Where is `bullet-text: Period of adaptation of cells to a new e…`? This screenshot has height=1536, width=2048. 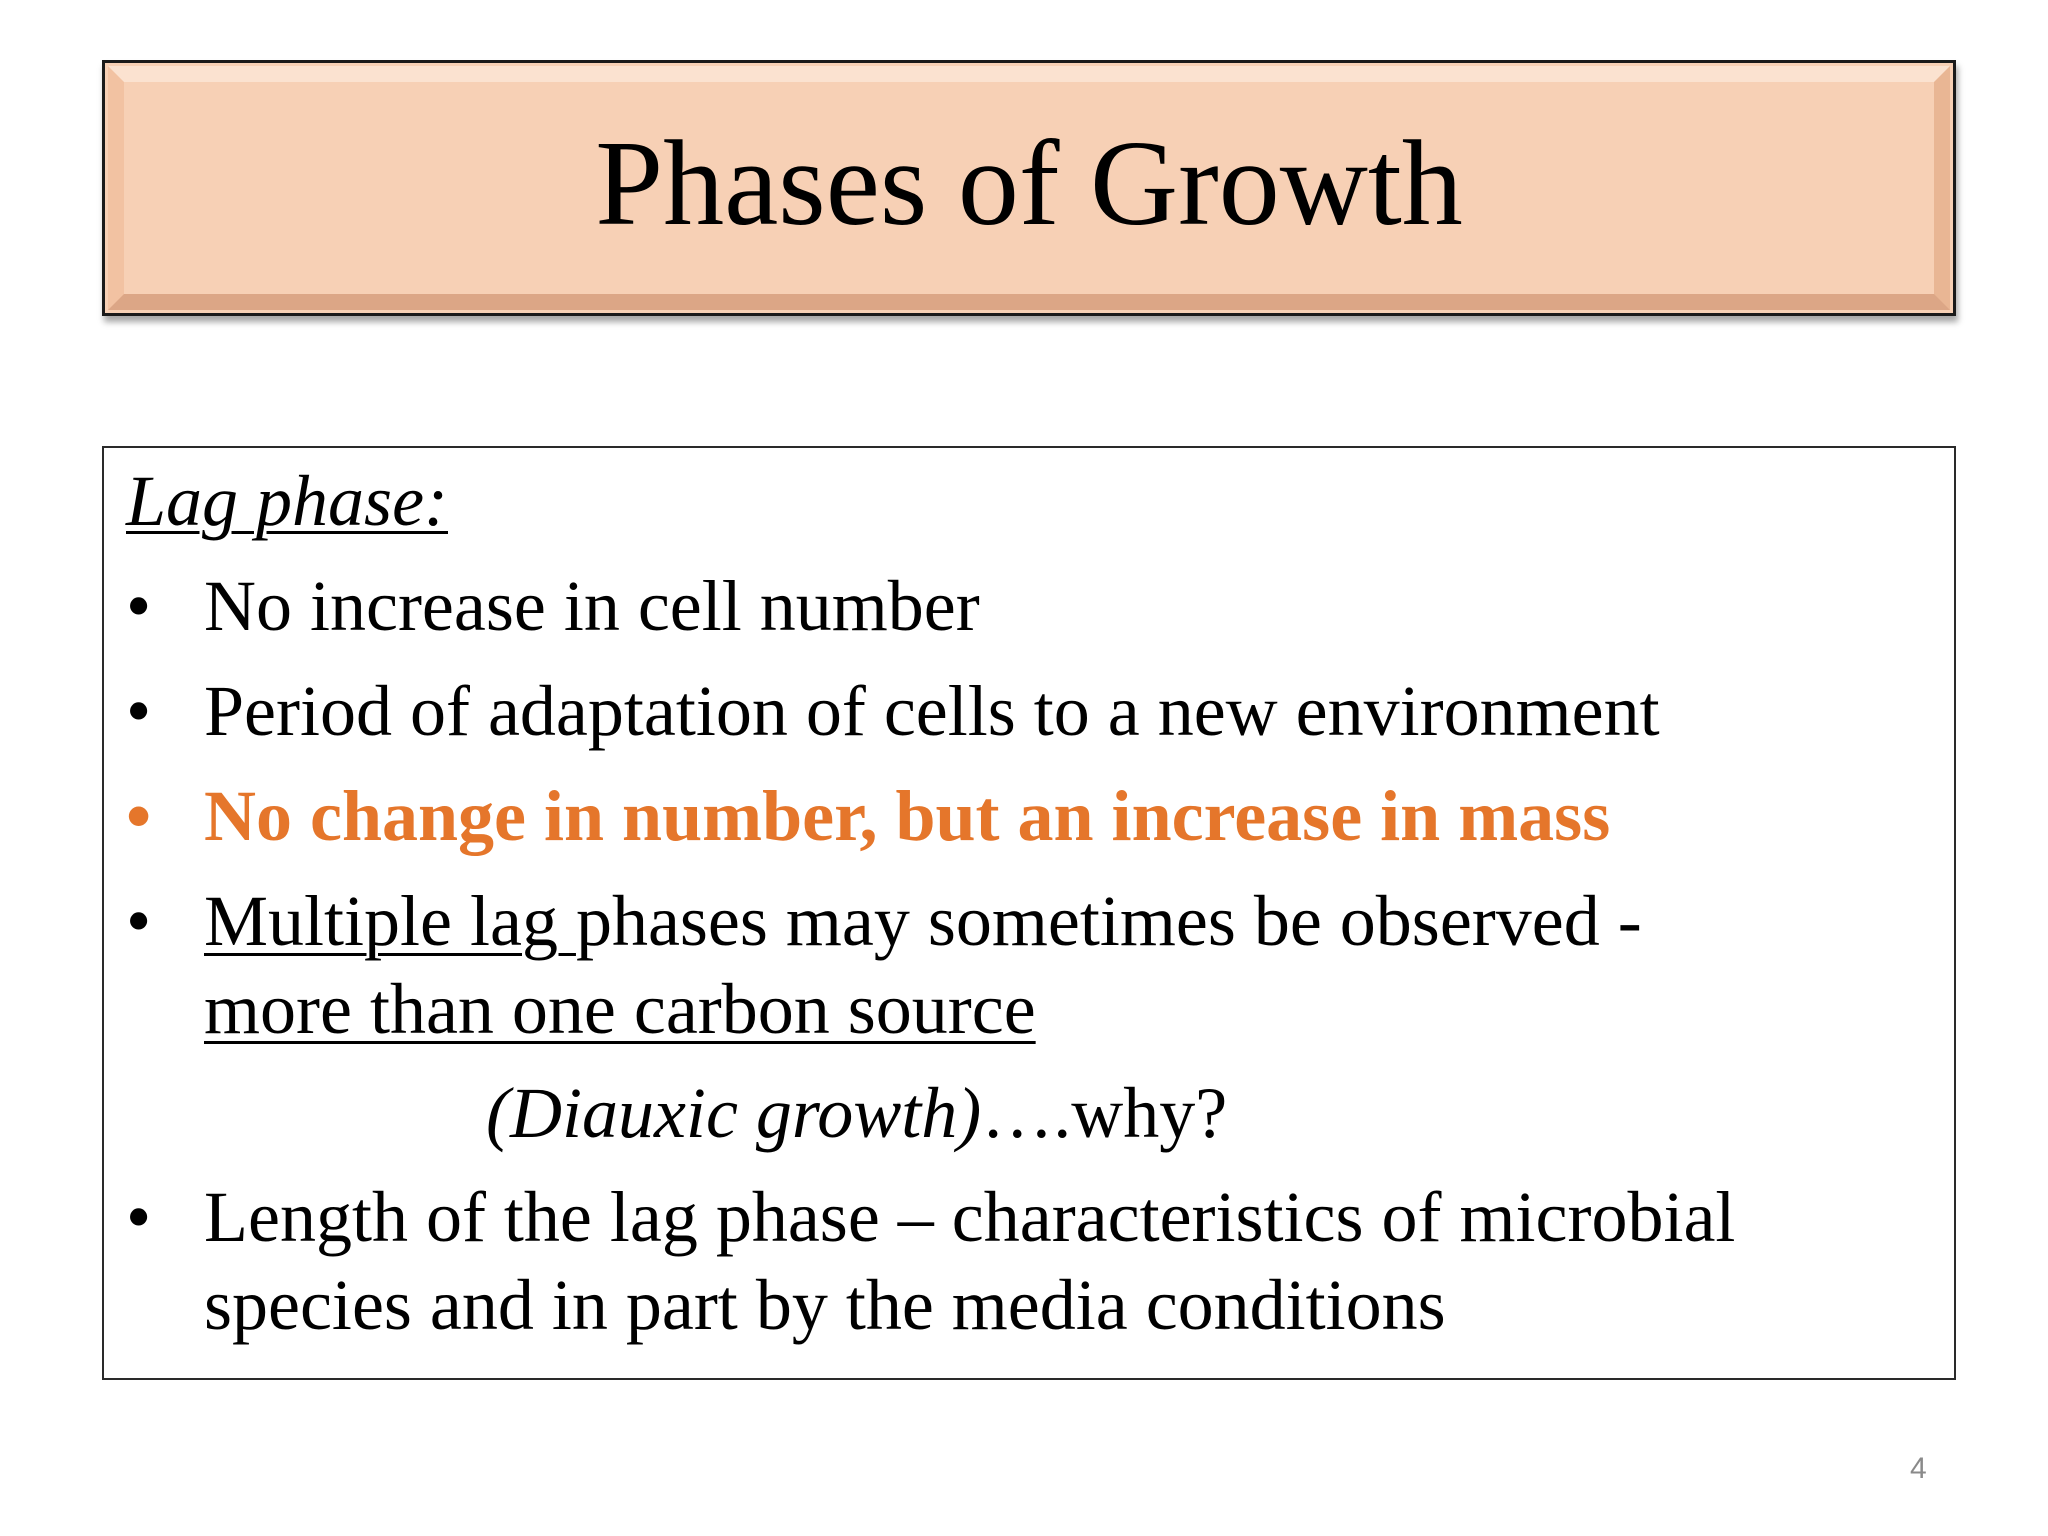 bullet-text: Period of adaptation of cells to a new e… is located at coordinates (932, 711).